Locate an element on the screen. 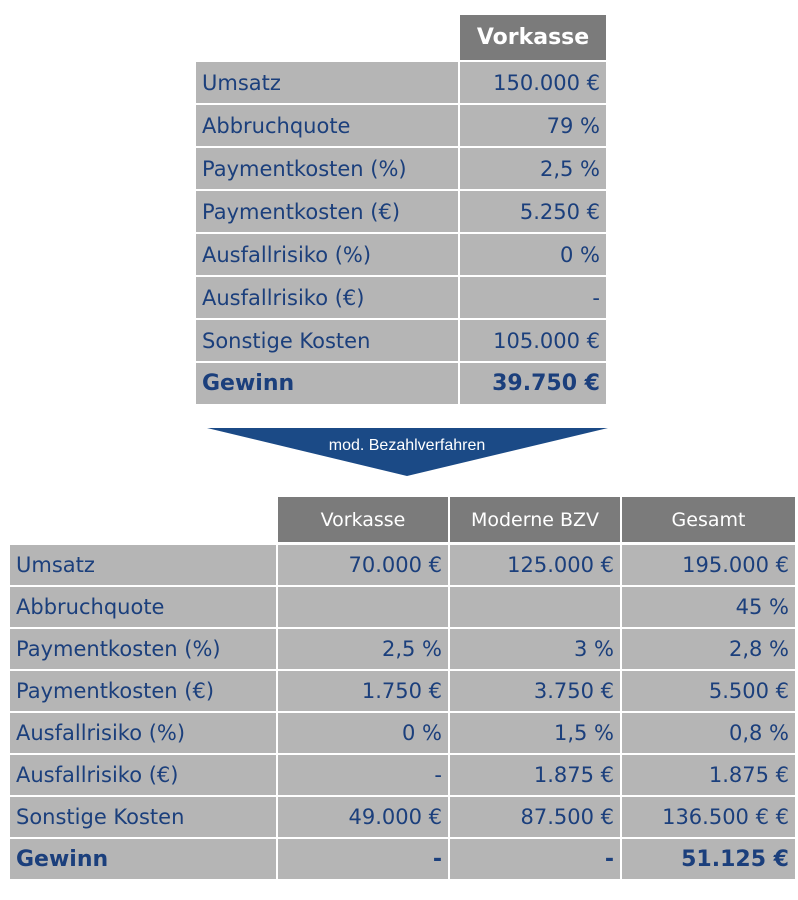 The height and width of the screenshot is (900, 798). value-cell: 3.750 € is located at coordinates (535, 691).